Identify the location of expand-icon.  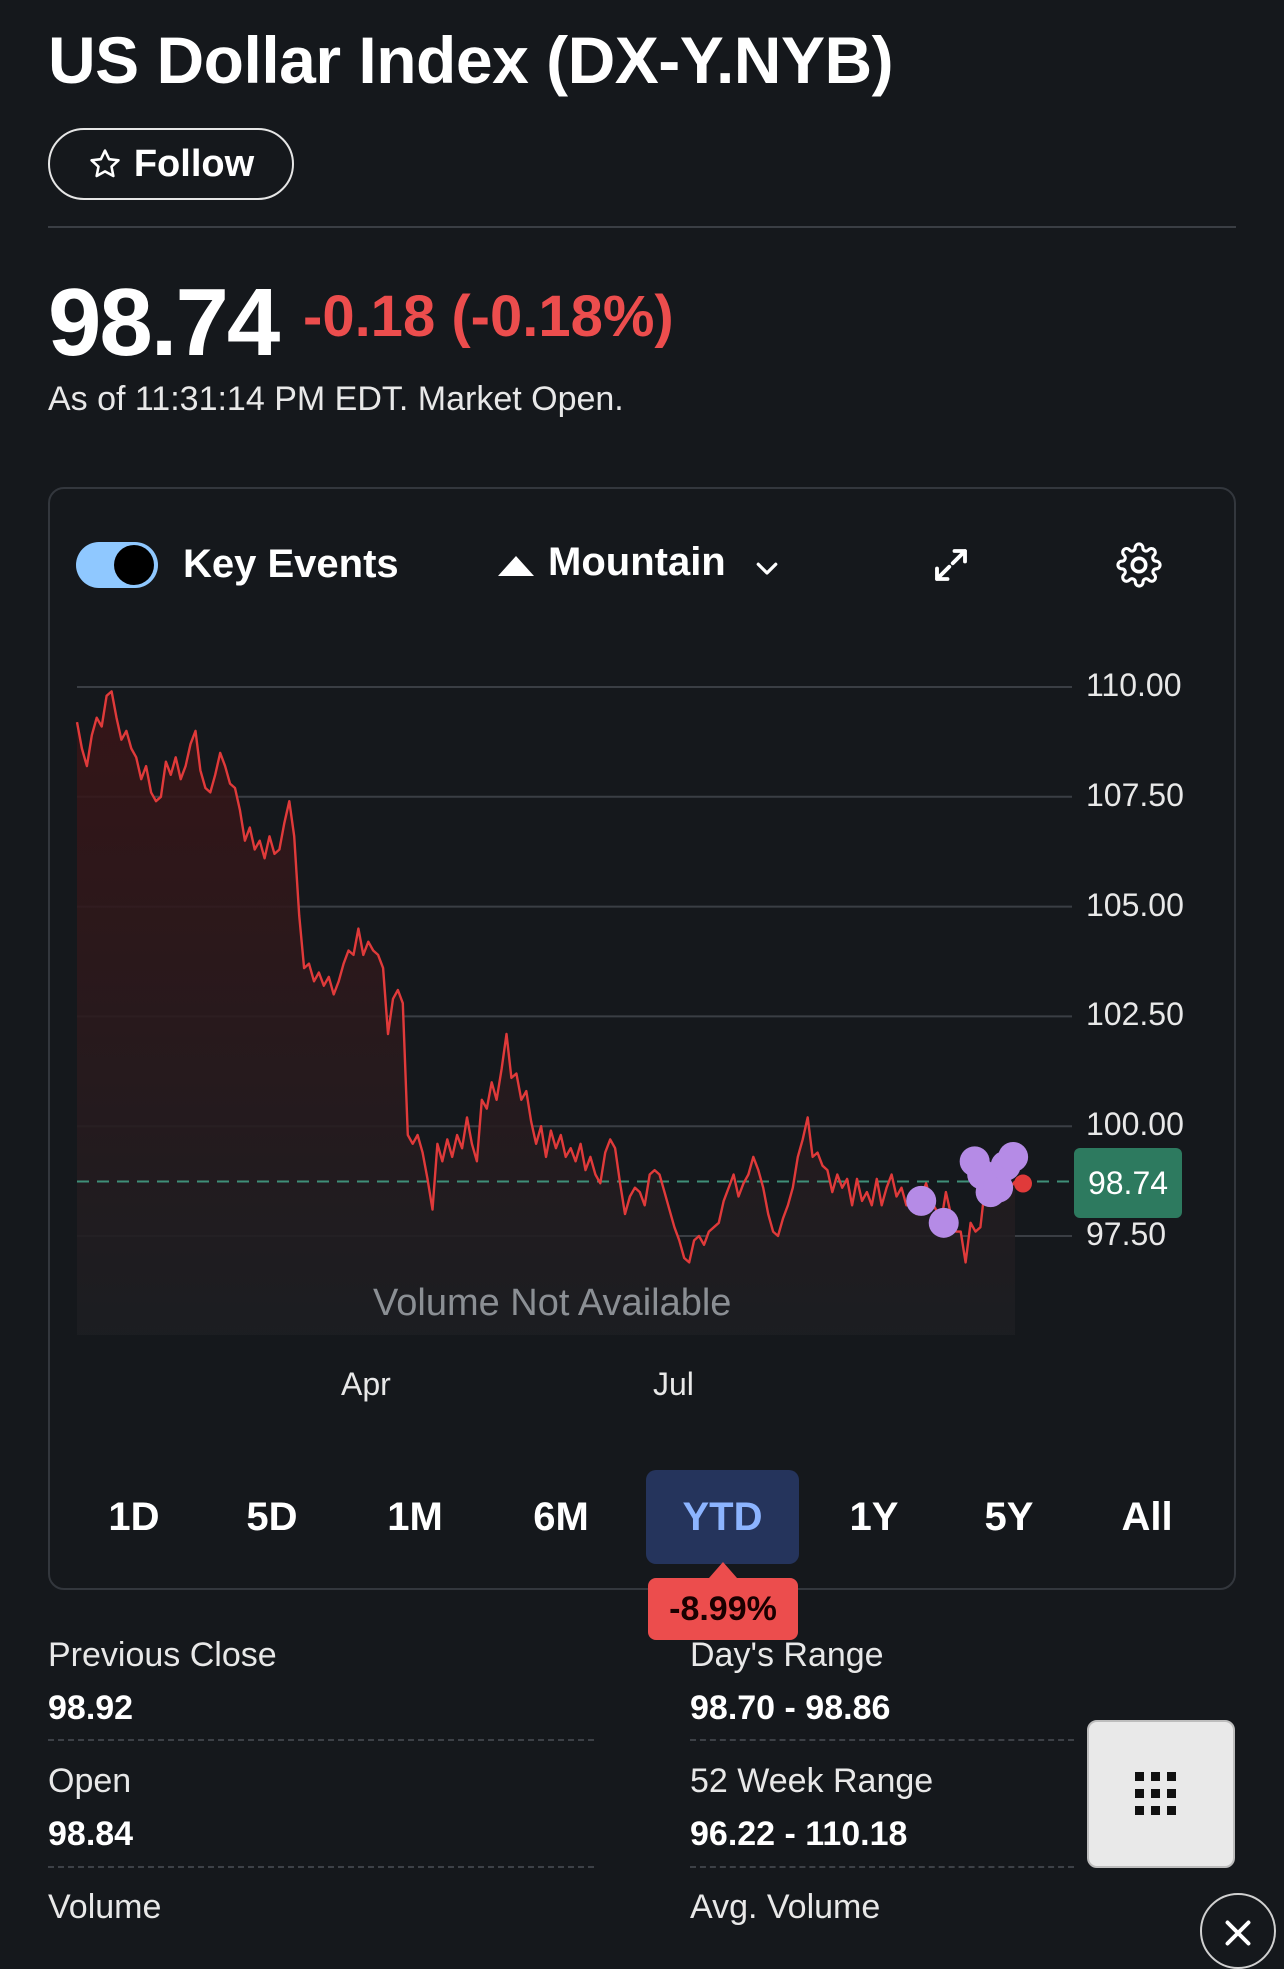
(951, 565).